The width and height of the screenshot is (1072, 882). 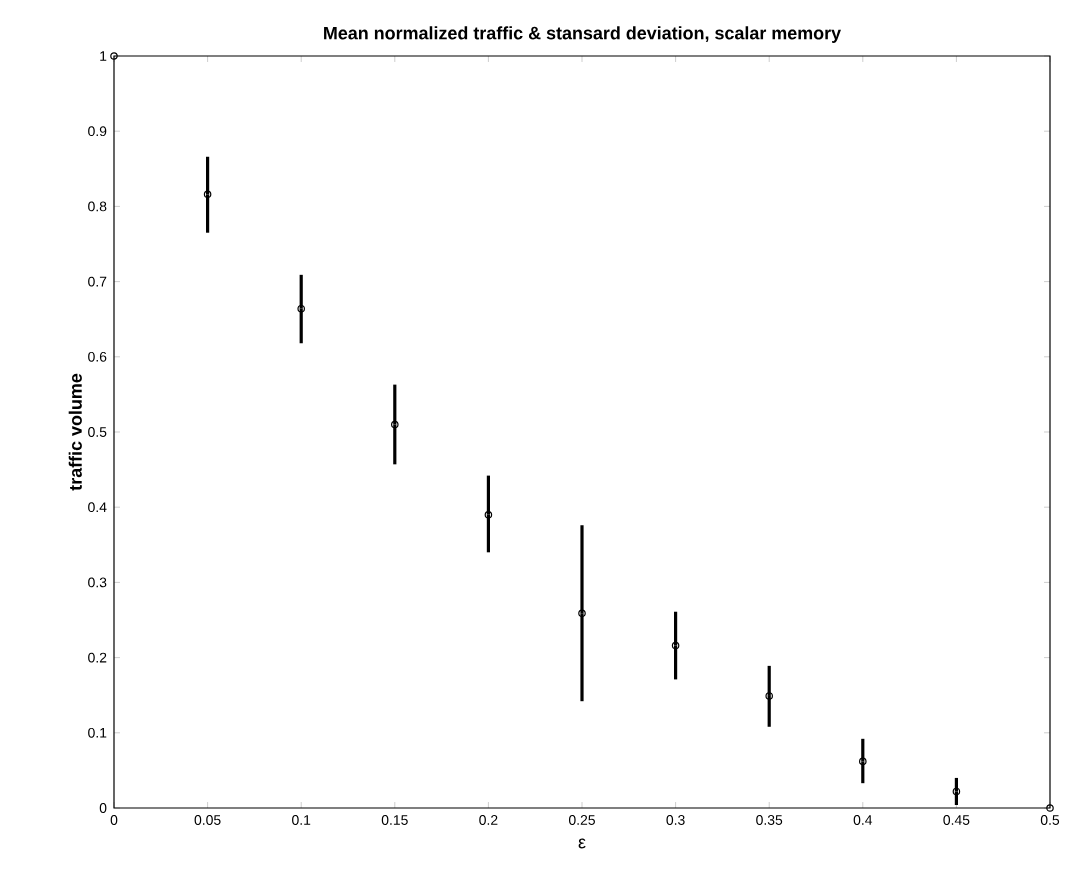 I want to click on x-axis-title: ε, so click(x=582, y=843).